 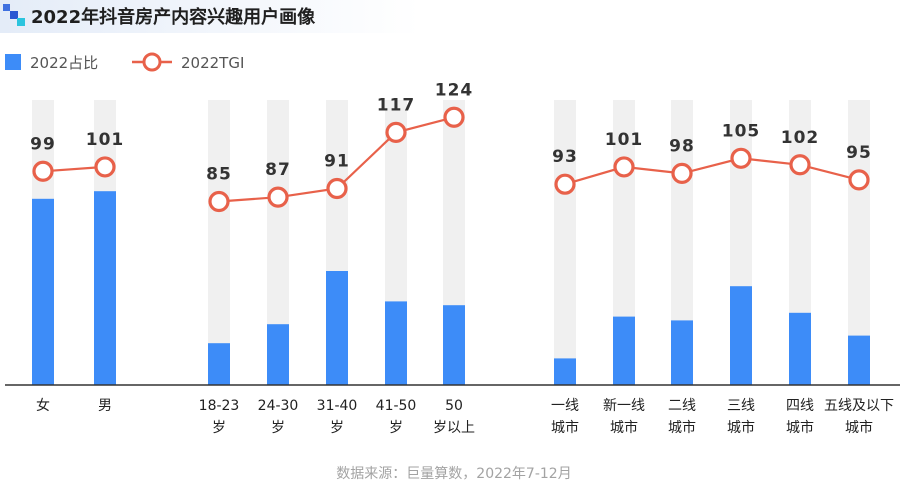 I want to click on legend-bar-swatch, so click(x=13, y=62).